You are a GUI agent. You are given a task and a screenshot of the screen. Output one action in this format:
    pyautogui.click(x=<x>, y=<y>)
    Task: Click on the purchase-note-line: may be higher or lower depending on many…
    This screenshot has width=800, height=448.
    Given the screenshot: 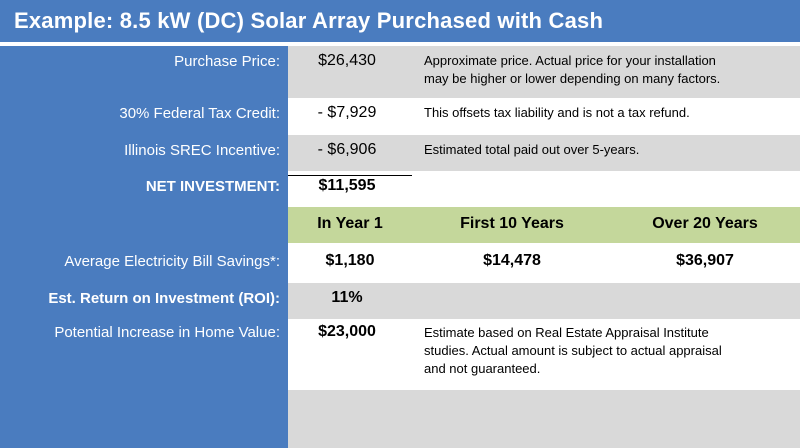 What is the action you would take?
    pyautogui.click(x=572, y=78)
    